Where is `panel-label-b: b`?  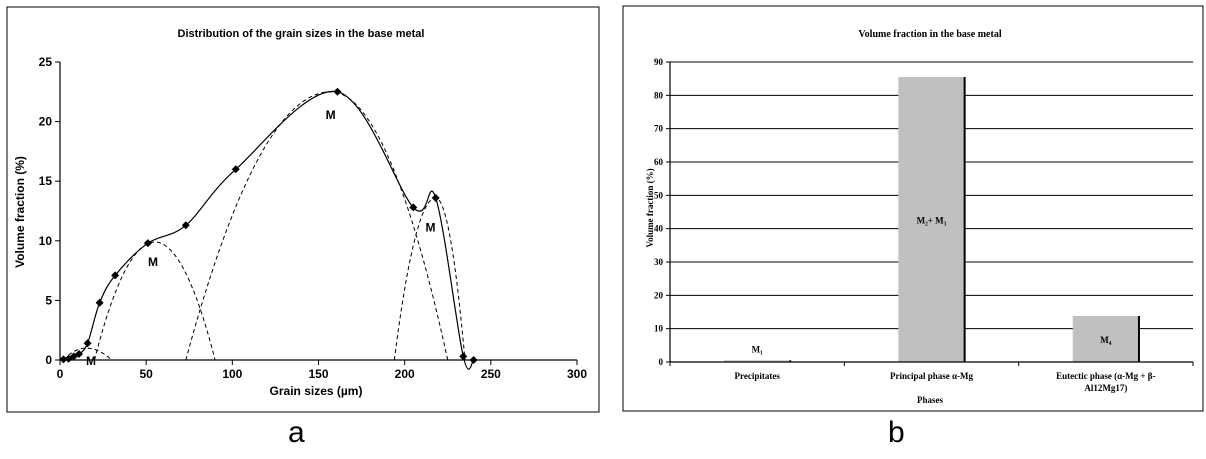
panel-label-b: b is located at coordinates (896, 432).